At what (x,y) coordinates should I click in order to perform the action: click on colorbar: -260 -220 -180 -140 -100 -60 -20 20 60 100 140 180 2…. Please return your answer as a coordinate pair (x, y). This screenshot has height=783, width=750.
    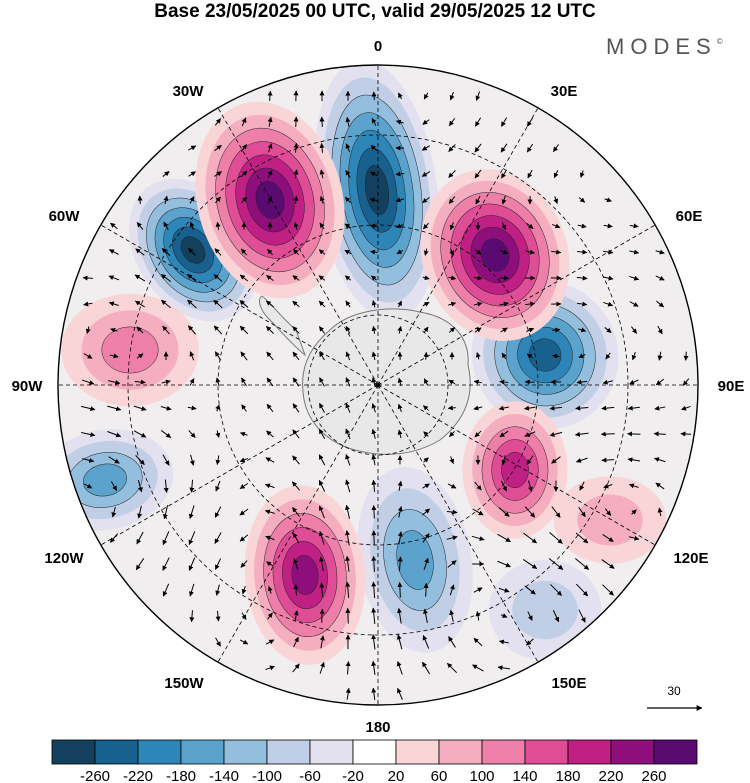
    Looking at the image, I should click on (374, 761).